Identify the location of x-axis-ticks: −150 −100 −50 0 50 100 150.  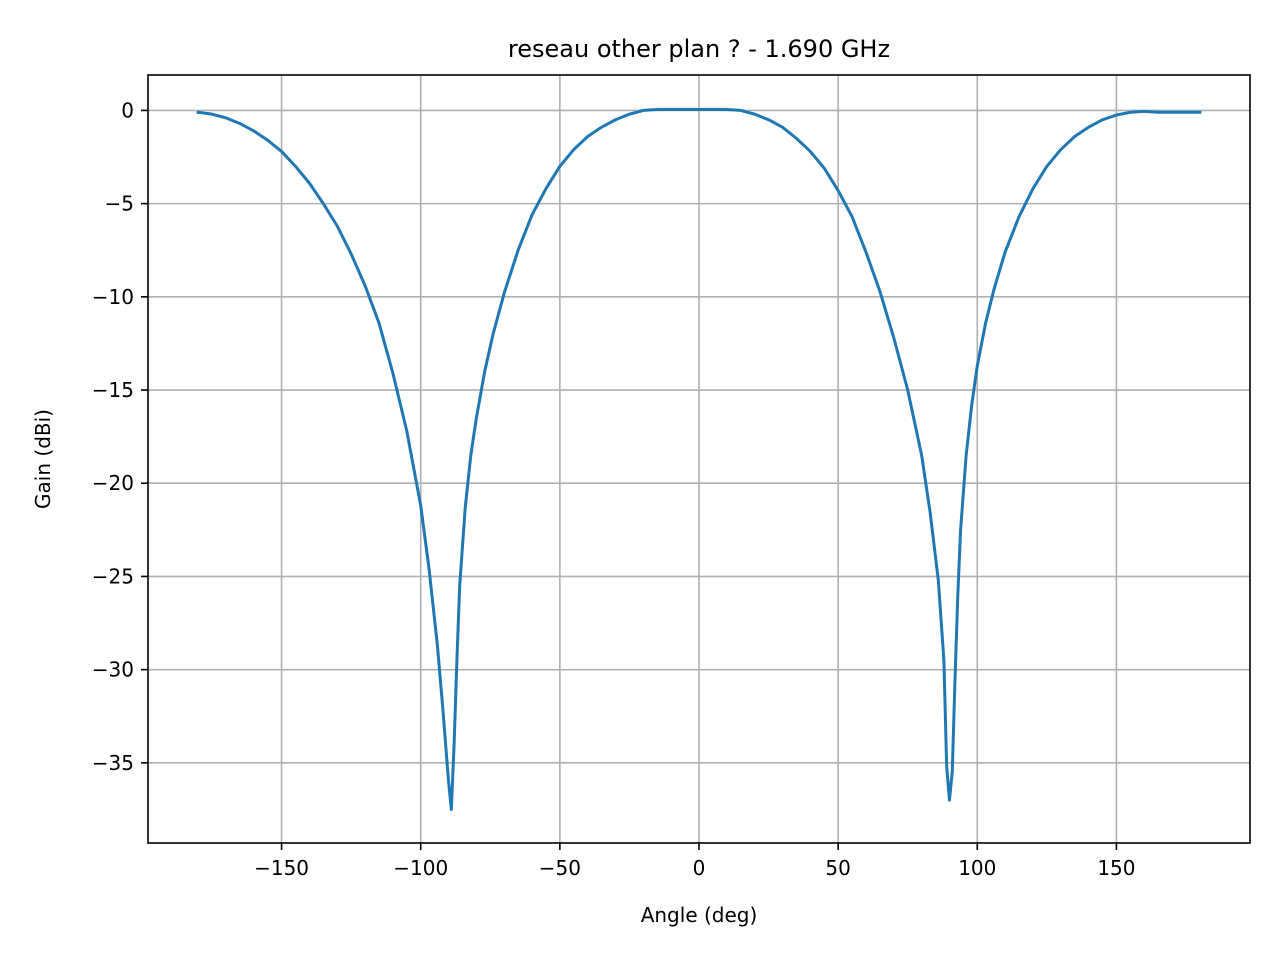
(695, 861).